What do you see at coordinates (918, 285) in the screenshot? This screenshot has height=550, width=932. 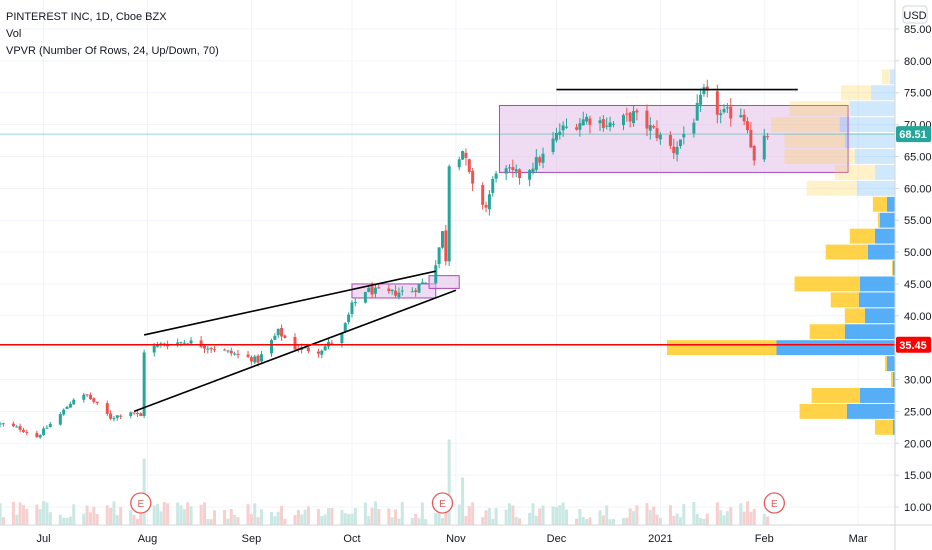 I see `price-tick-label: 45.00` at bounding box center [918, 285].